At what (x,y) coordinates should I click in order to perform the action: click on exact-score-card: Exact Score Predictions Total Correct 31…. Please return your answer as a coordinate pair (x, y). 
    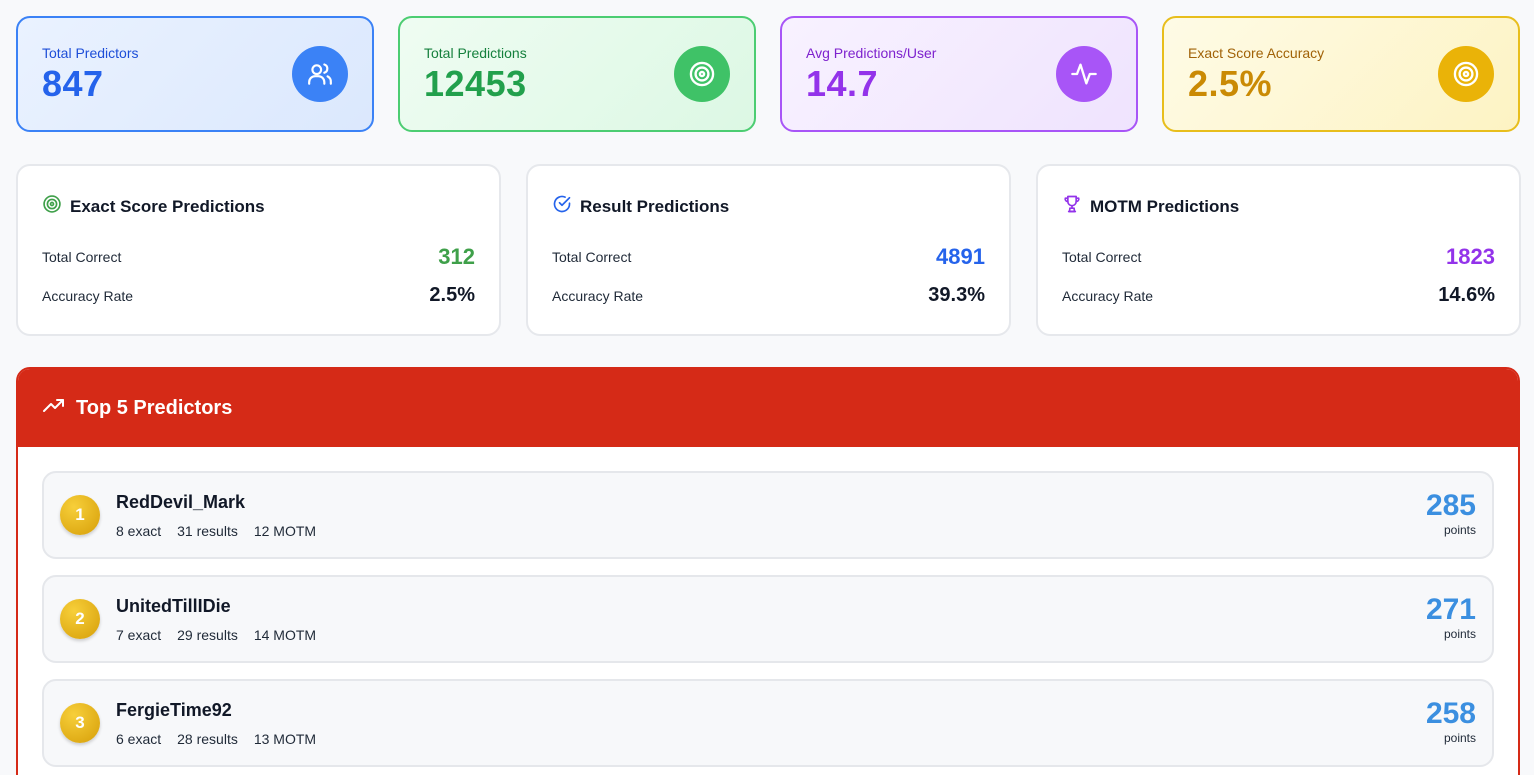
    Looking at the image, I should click on (258, 250).